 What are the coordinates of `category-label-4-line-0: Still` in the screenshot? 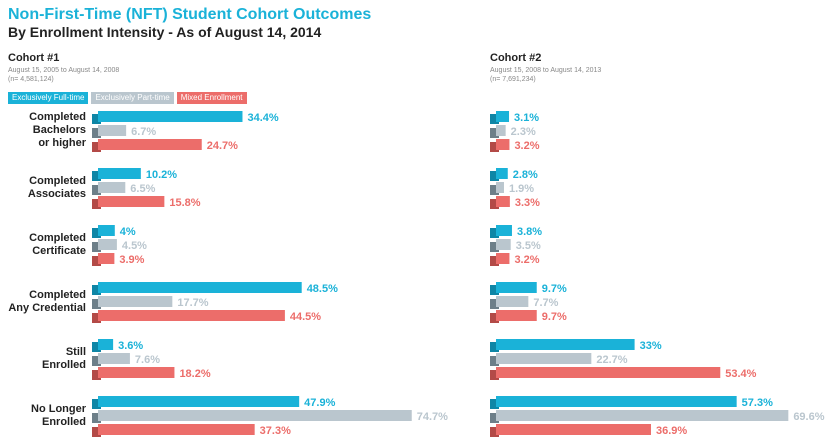 It's located at (75, 351).